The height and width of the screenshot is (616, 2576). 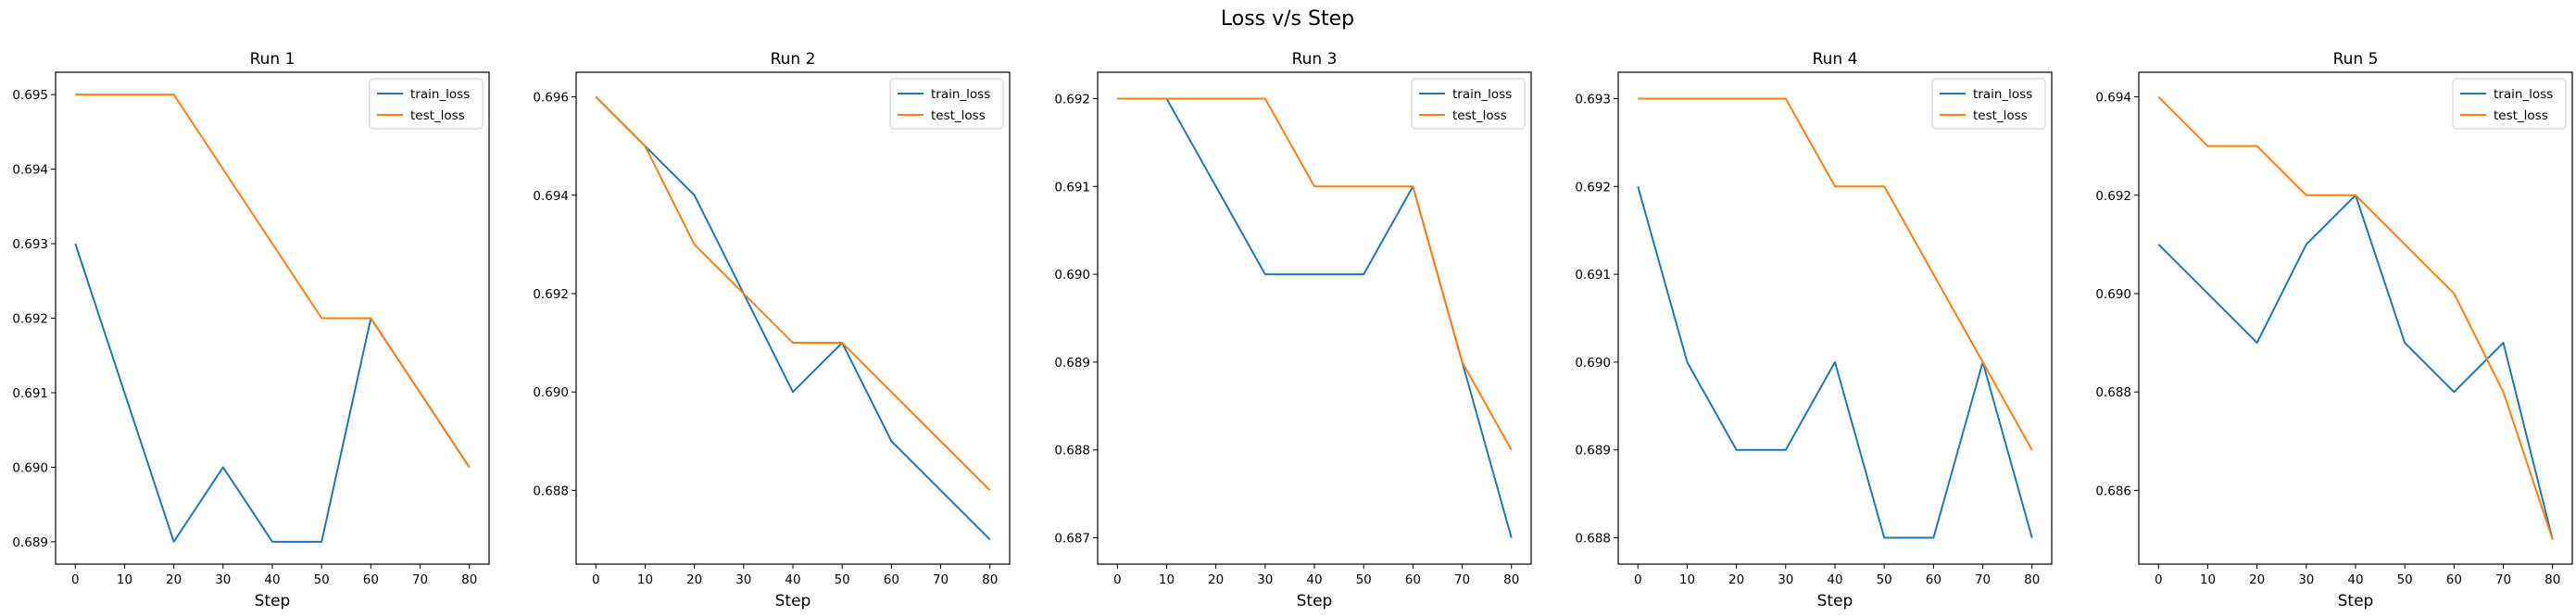 What do you see at coordinates (1315, 59) in the screenshot?
I see `subplot-title: Run 3` at bounding box center [1315, 59].